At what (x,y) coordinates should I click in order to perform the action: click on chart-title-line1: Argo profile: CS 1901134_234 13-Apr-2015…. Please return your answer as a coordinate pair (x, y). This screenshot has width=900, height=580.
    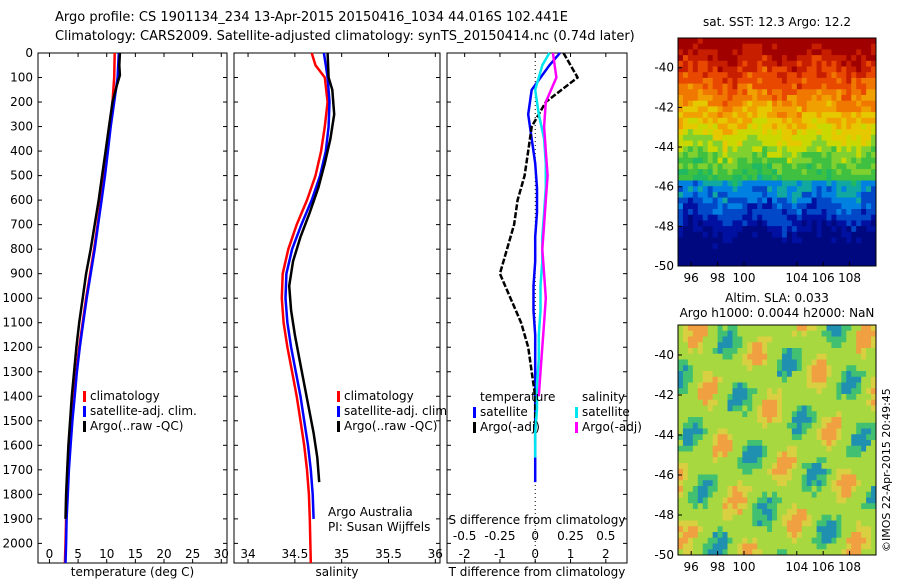
    Looking at the image, I should click on (311, 17).